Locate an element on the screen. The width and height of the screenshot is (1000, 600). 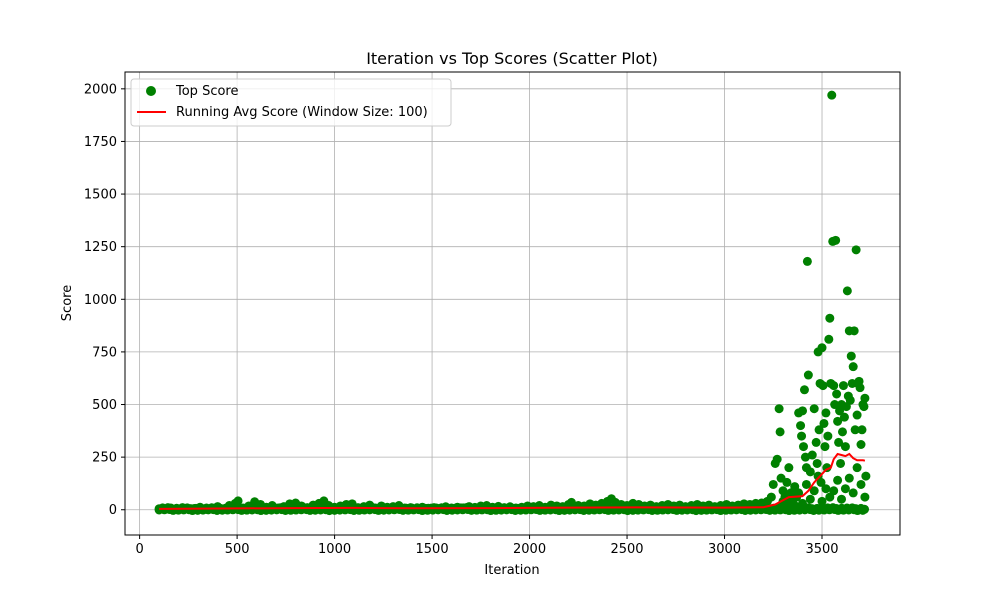
x-tick-label: 3500 is located at coordinates (821, 549).